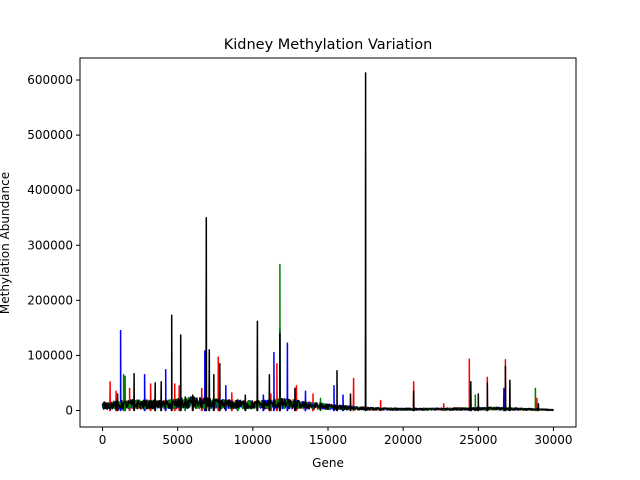 The width and height of the screenshot is (640, 480). Describe the element at coordinates (50, 190) in the screenshot. I see `y-tick-label: 400000` at that location.